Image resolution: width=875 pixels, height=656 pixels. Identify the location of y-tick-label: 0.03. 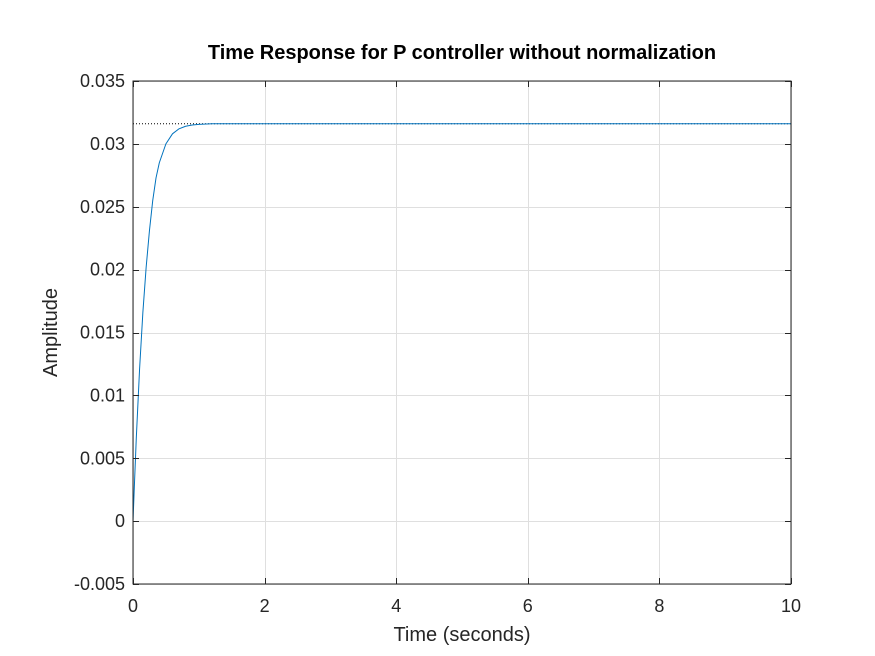
(107, 144).